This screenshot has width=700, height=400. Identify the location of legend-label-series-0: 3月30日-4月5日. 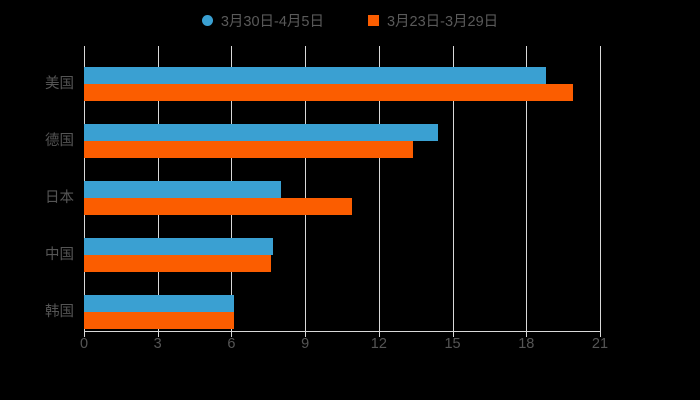
(272, 22).